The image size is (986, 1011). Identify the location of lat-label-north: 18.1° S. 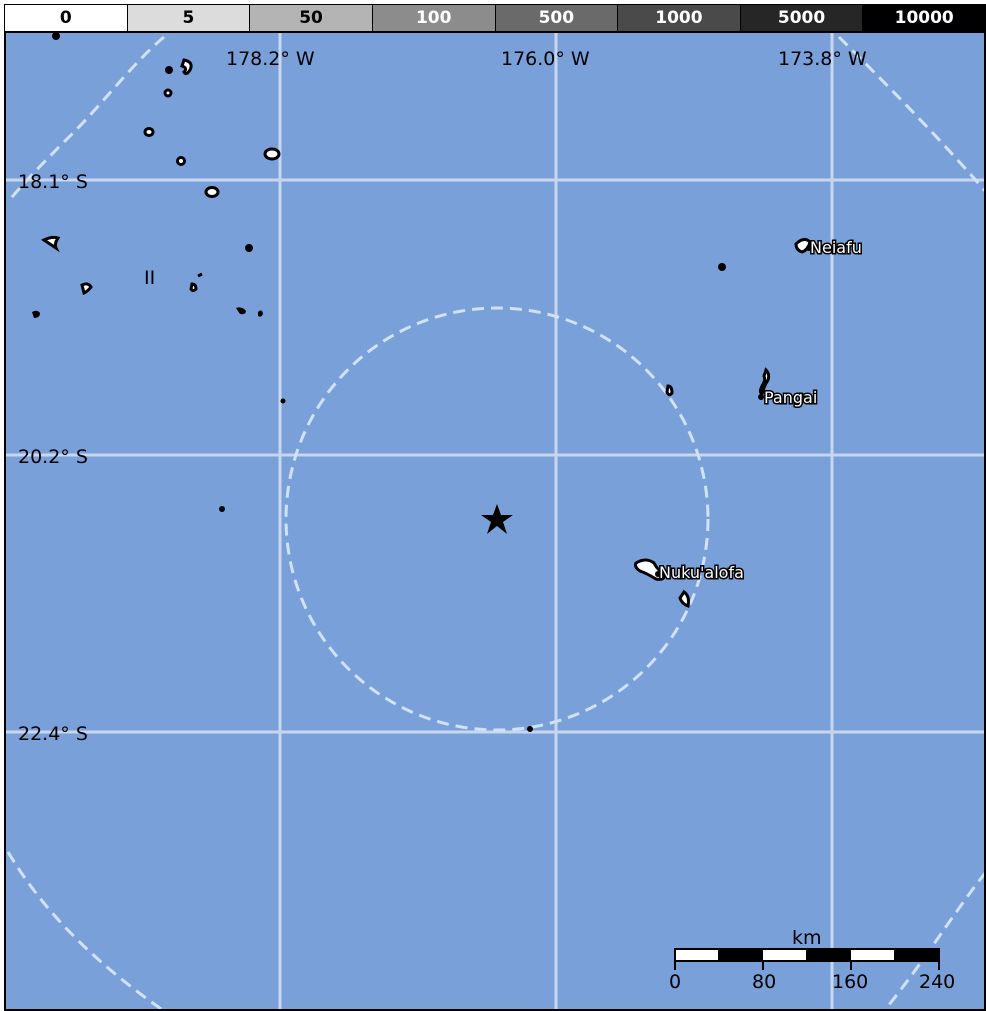
(53, 182).